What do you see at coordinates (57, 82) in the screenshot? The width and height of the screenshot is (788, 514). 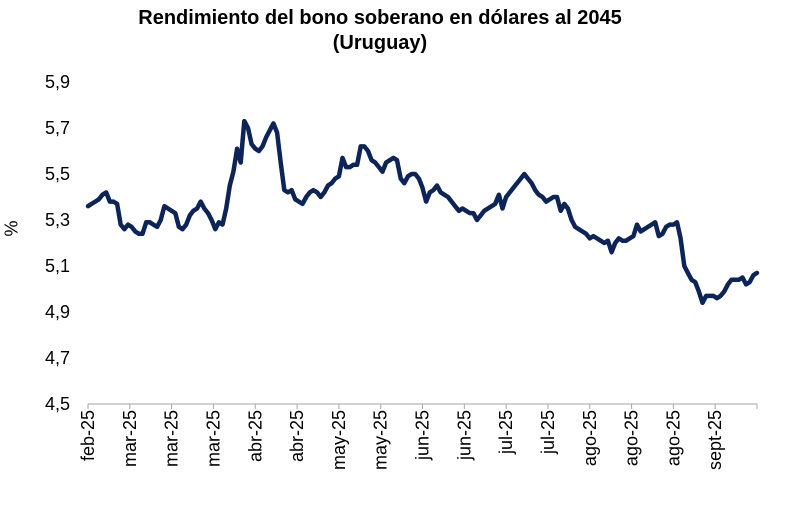 I see `y-tick-label: 5,9` at bounding box center [57, 82].